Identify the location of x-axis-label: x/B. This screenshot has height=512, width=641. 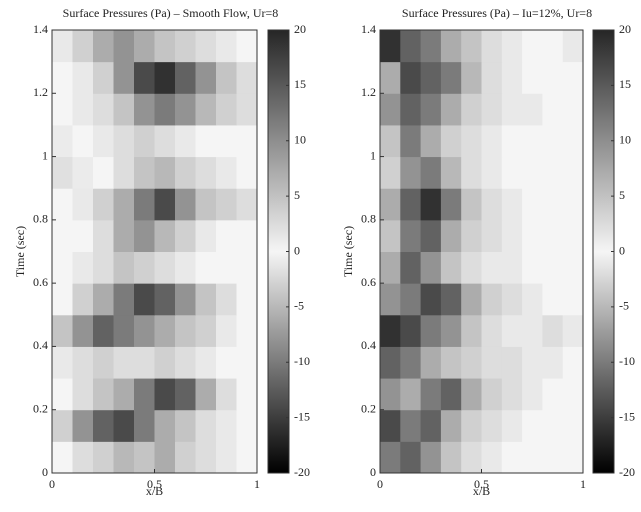
(481, 491).